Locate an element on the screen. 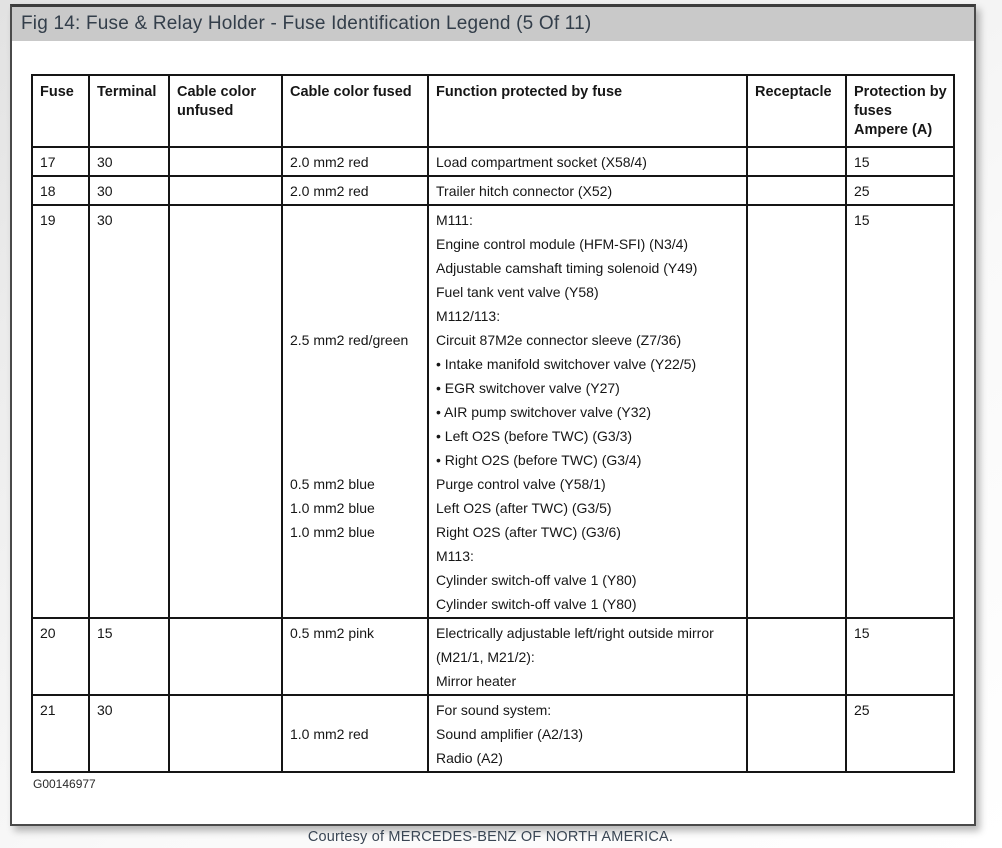 Image resolution: width=1002 pixels, height=848 pixels. header-cell-protection: Protection by fuses Ampere (A) is located at coordinates (900, 111).